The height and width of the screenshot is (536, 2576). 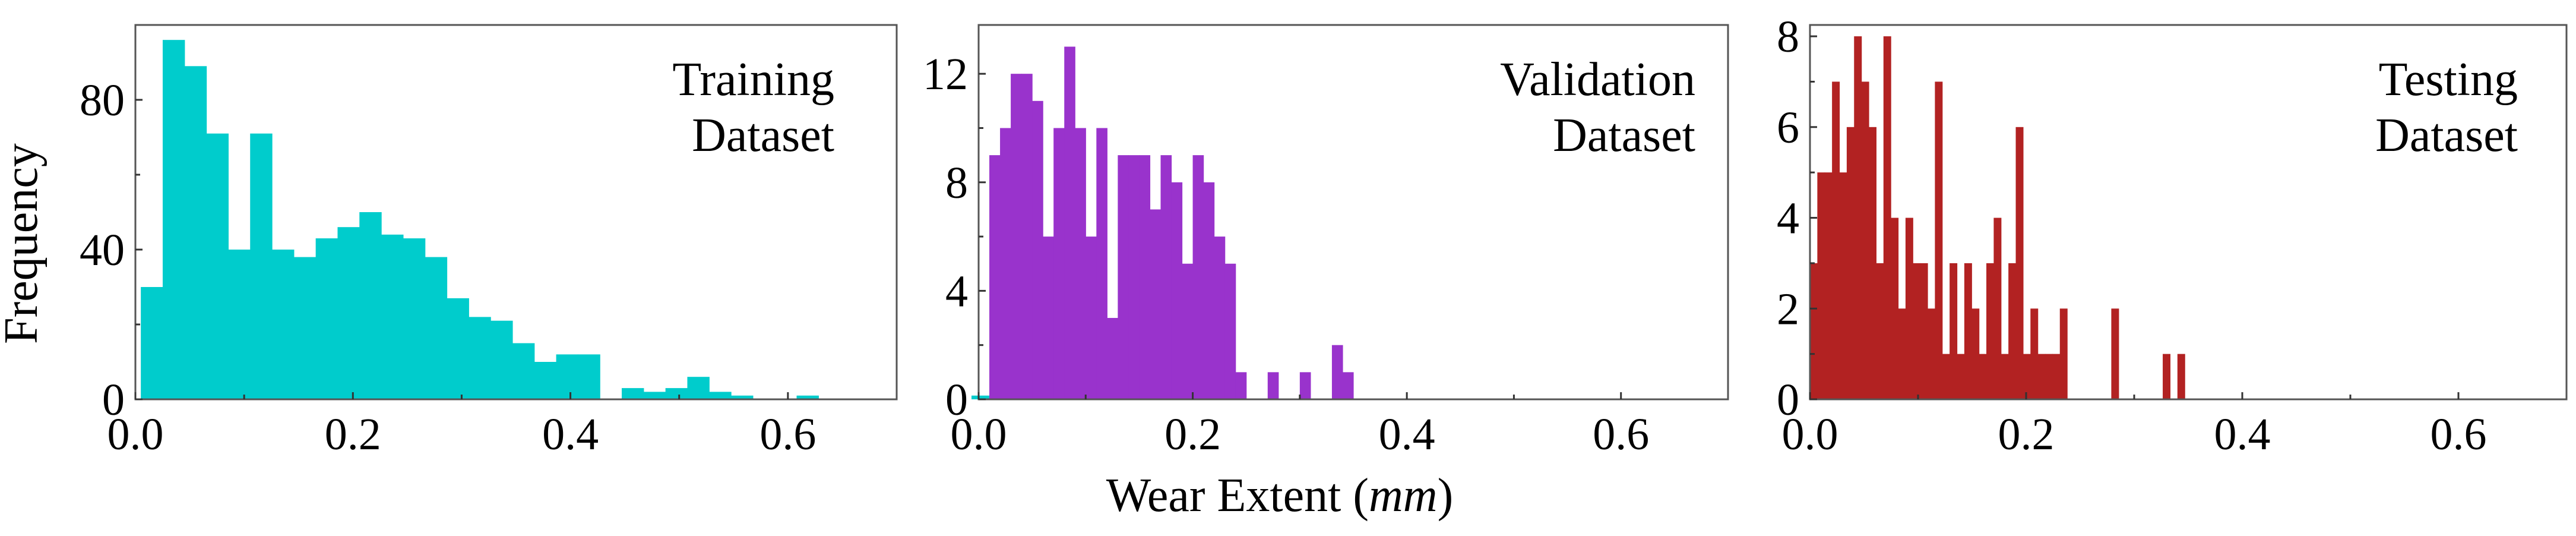 I want to click on testing-panel-title-line: Dataset, so click(x=2446, y=135).